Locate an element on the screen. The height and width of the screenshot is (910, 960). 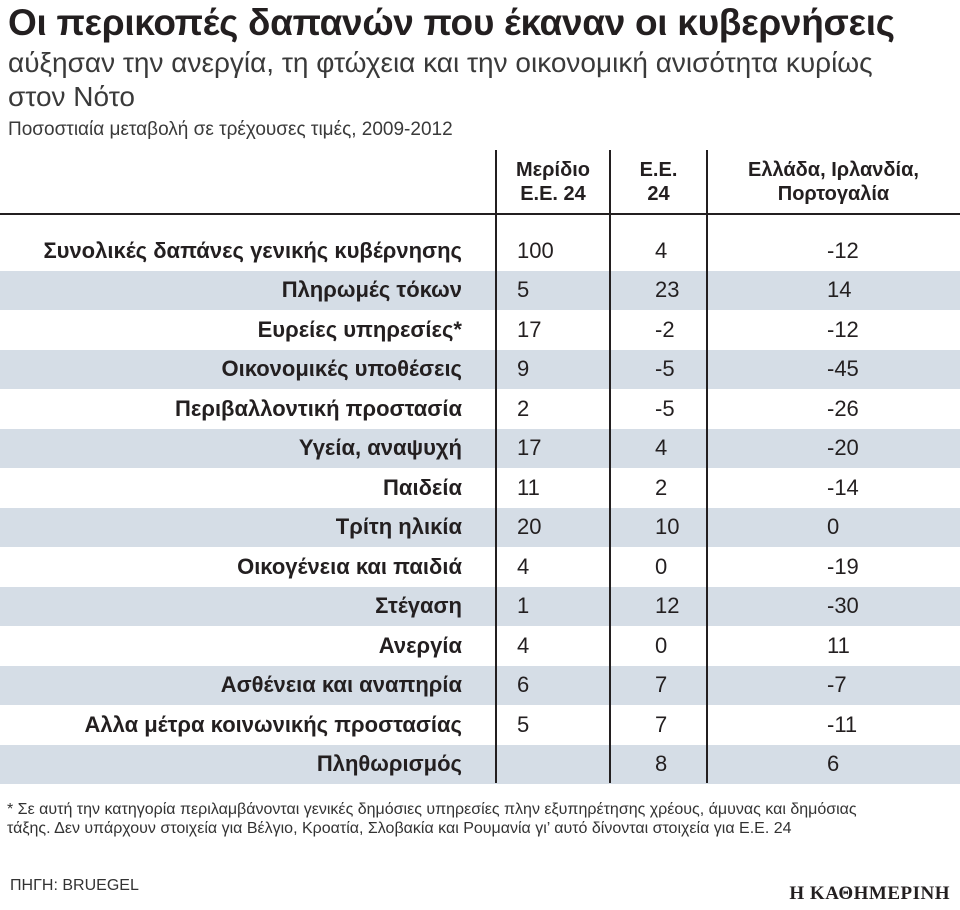
table-row: Πληρωμές τόκων 5 23 14 is located at coordinates (480, 290).